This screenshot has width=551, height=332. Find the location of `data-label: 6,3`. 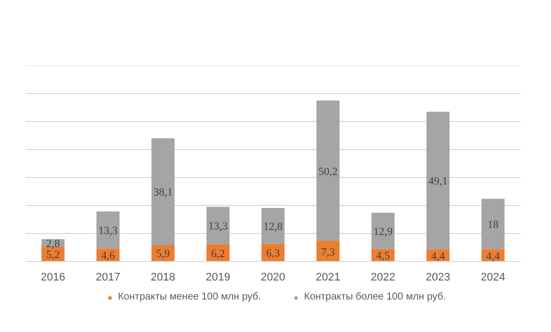

data-label: 6,3 is located at coordinates (273, 254).